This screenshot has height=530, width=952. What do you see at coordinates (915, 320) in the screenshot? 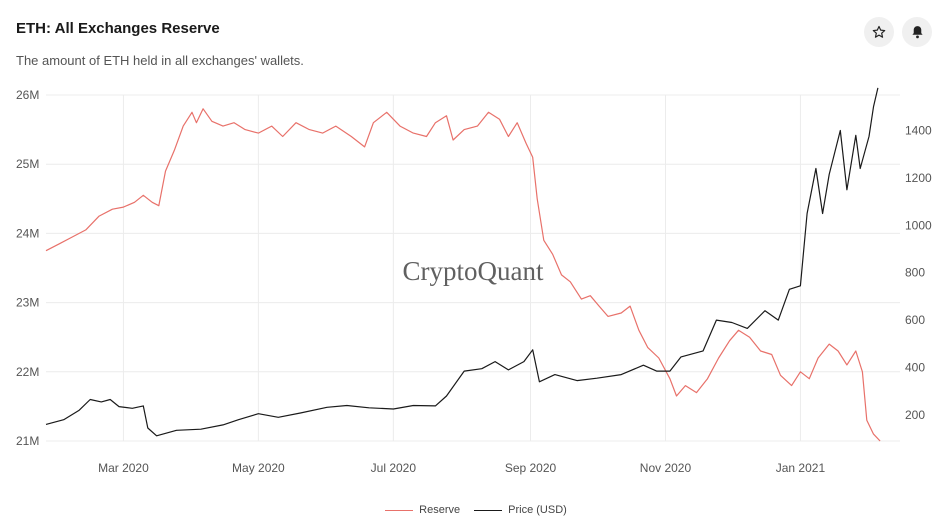
I see `y-right-tick-label: 600` at bounding box center [915, 320].